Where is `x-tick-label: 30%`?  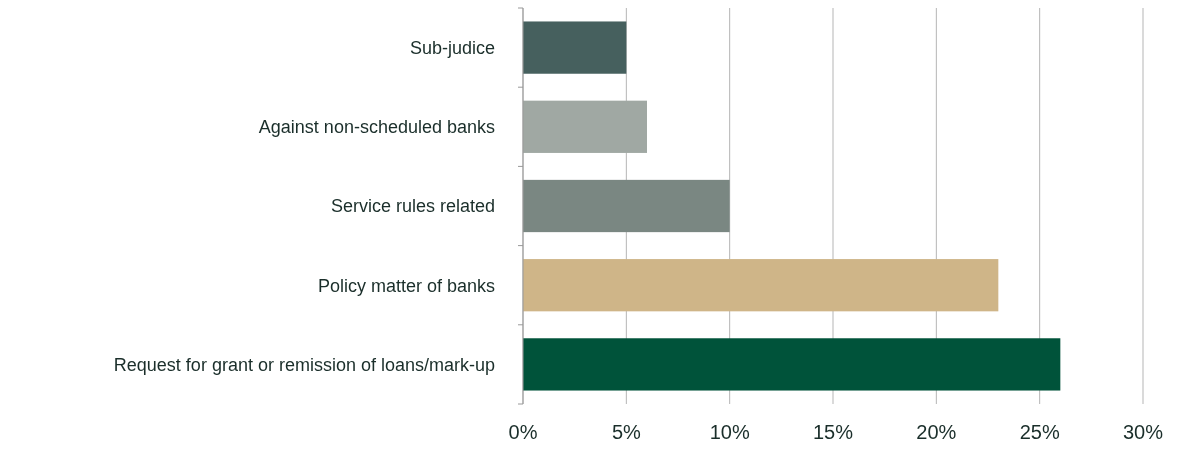
x-tick-label: 30% is located at coordinates (1143, 432).